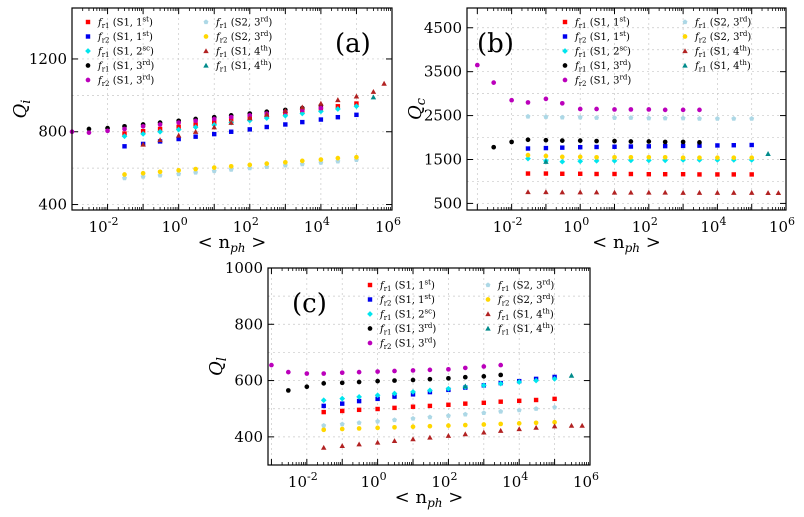 This screenshot has height=517, width=804. What do you see at coordinates (222, 359) in the screenshot?
I see `y-label-sub: l` at bounding box center [222, 359].